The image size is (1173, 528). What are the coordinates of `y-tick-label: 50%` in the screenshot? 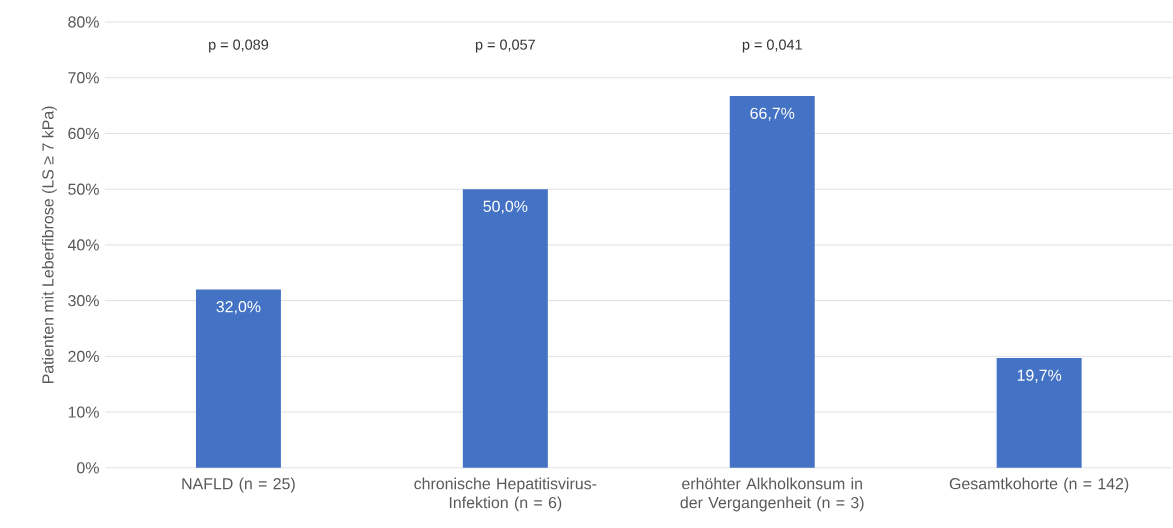 It's located at (83, 189).